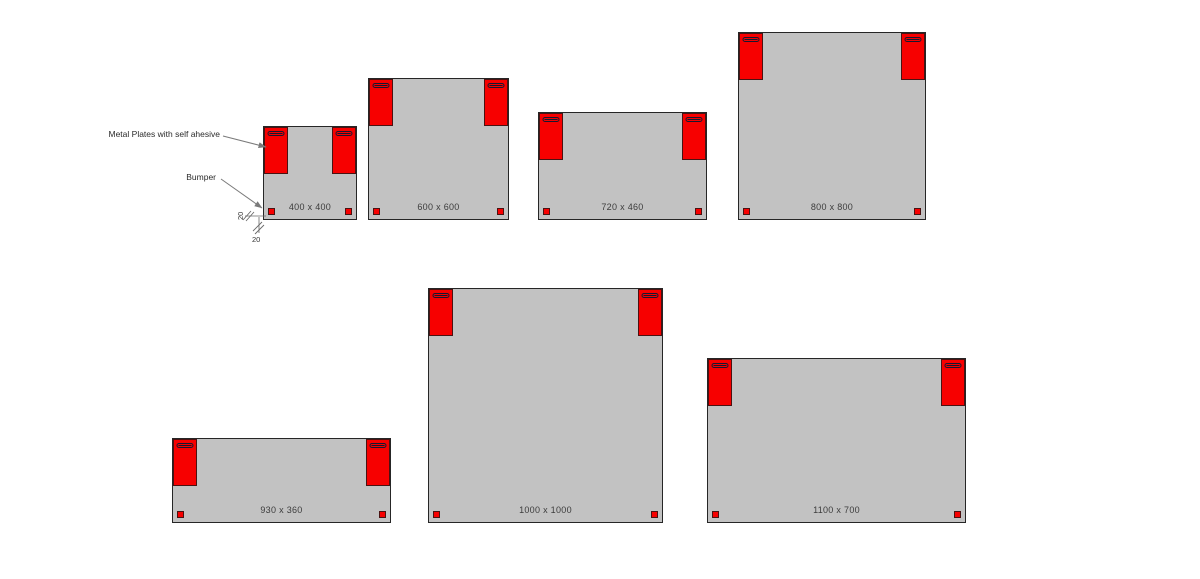 This screenshot has width=1200, height=579. I want to click on panel-720x460: 720 x 460, so click(622, 166).